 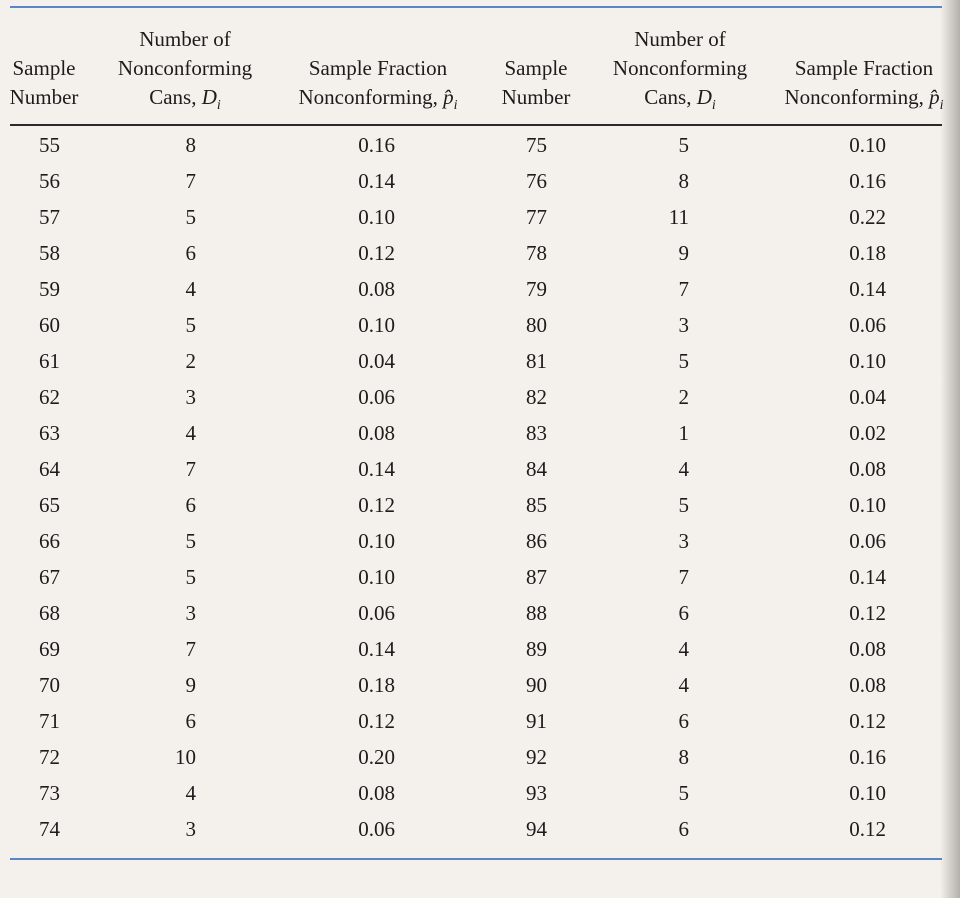 I want to click on table-row: 67 5 0.10 87 7 0.14, so click(x=480, y=577).